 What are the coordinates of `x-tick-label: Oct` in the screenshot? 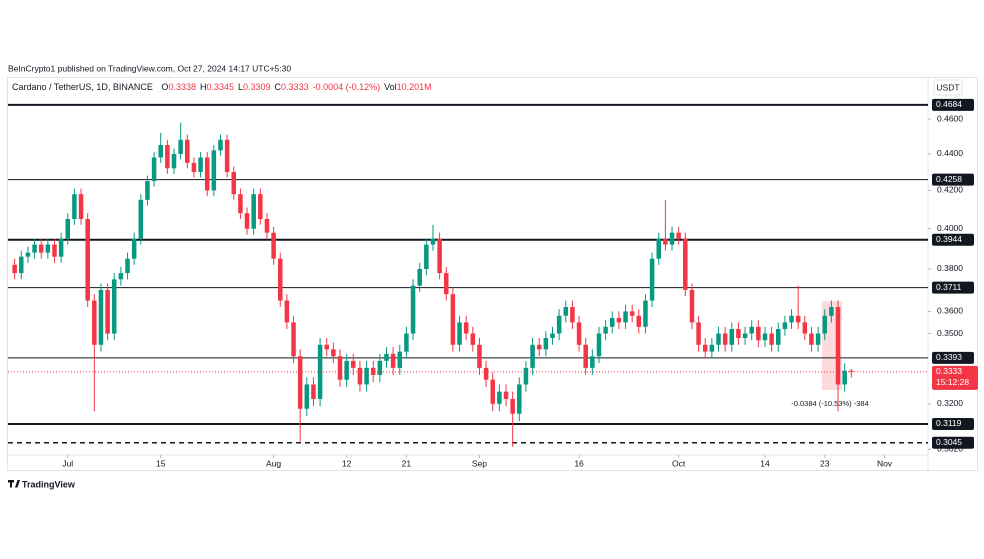 It's located at (679, 463).